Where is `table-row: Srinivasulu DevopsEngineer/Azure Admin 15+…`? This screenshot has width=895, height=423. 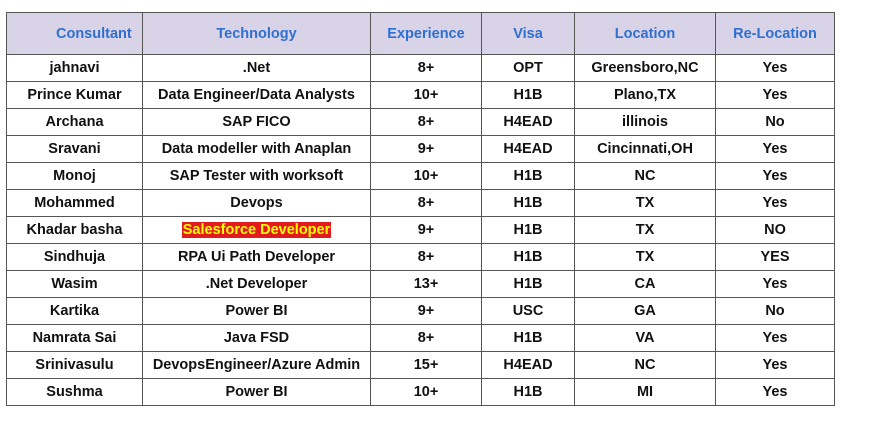
table-row: Srinivasulu DevopsEngineer/Azure Admin 15+… is located at coordinates (420, 365).